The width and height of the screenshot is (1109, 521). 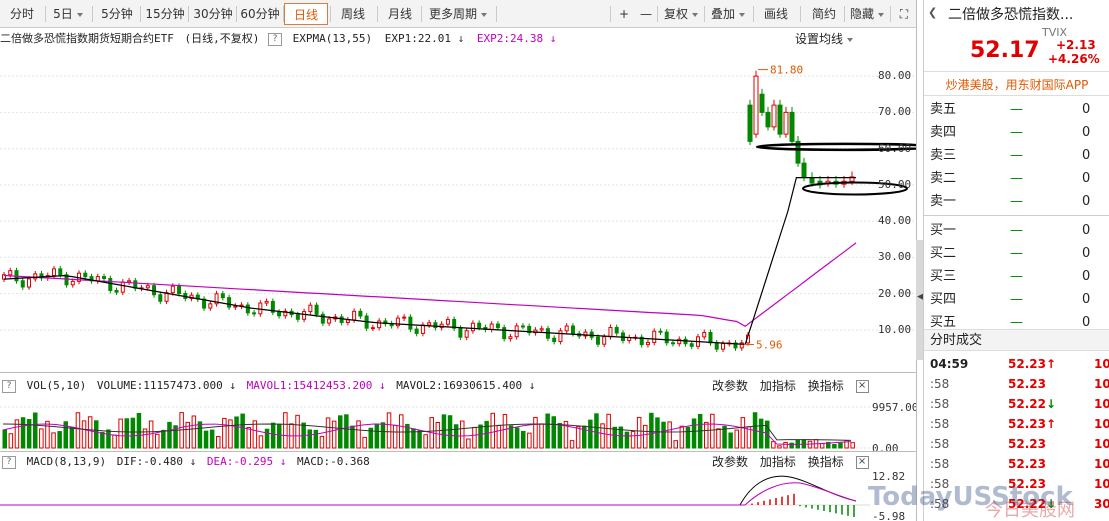 I want to click on bid-row: 买四 — 0, so click(x=1016, y=299).